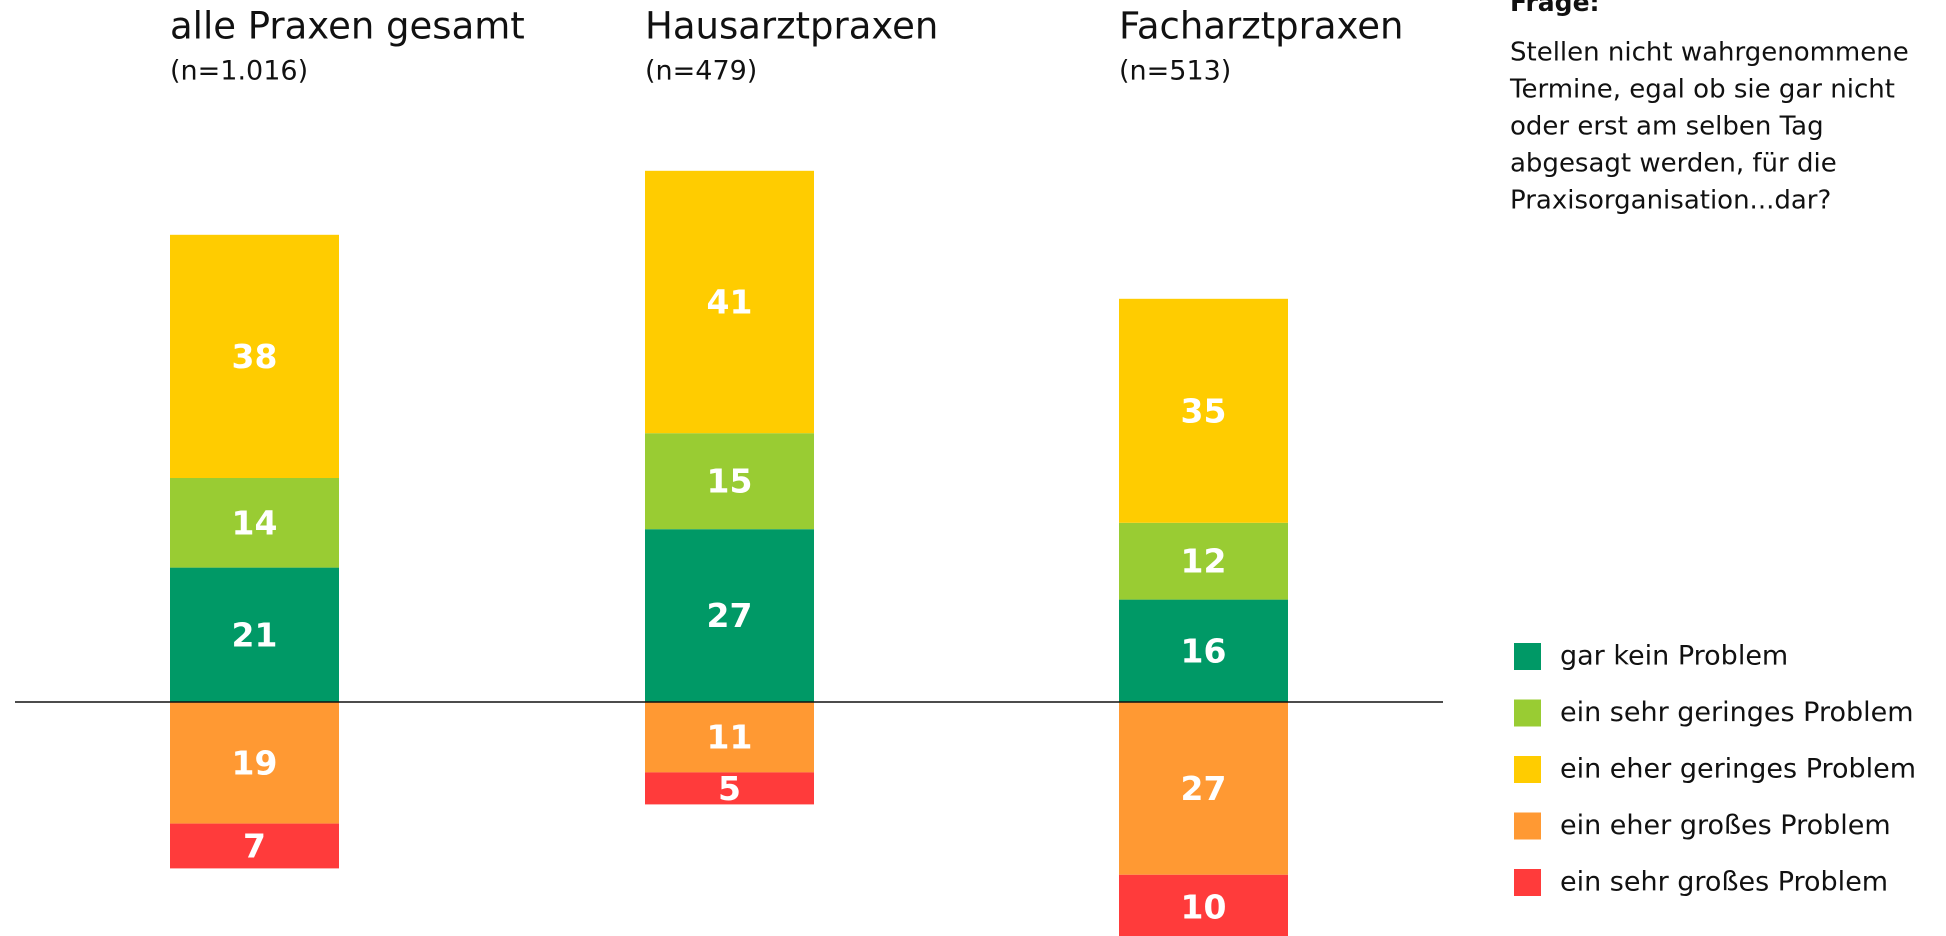  I want to click on category-title: Hausarztpraxen, so click(791, 26).